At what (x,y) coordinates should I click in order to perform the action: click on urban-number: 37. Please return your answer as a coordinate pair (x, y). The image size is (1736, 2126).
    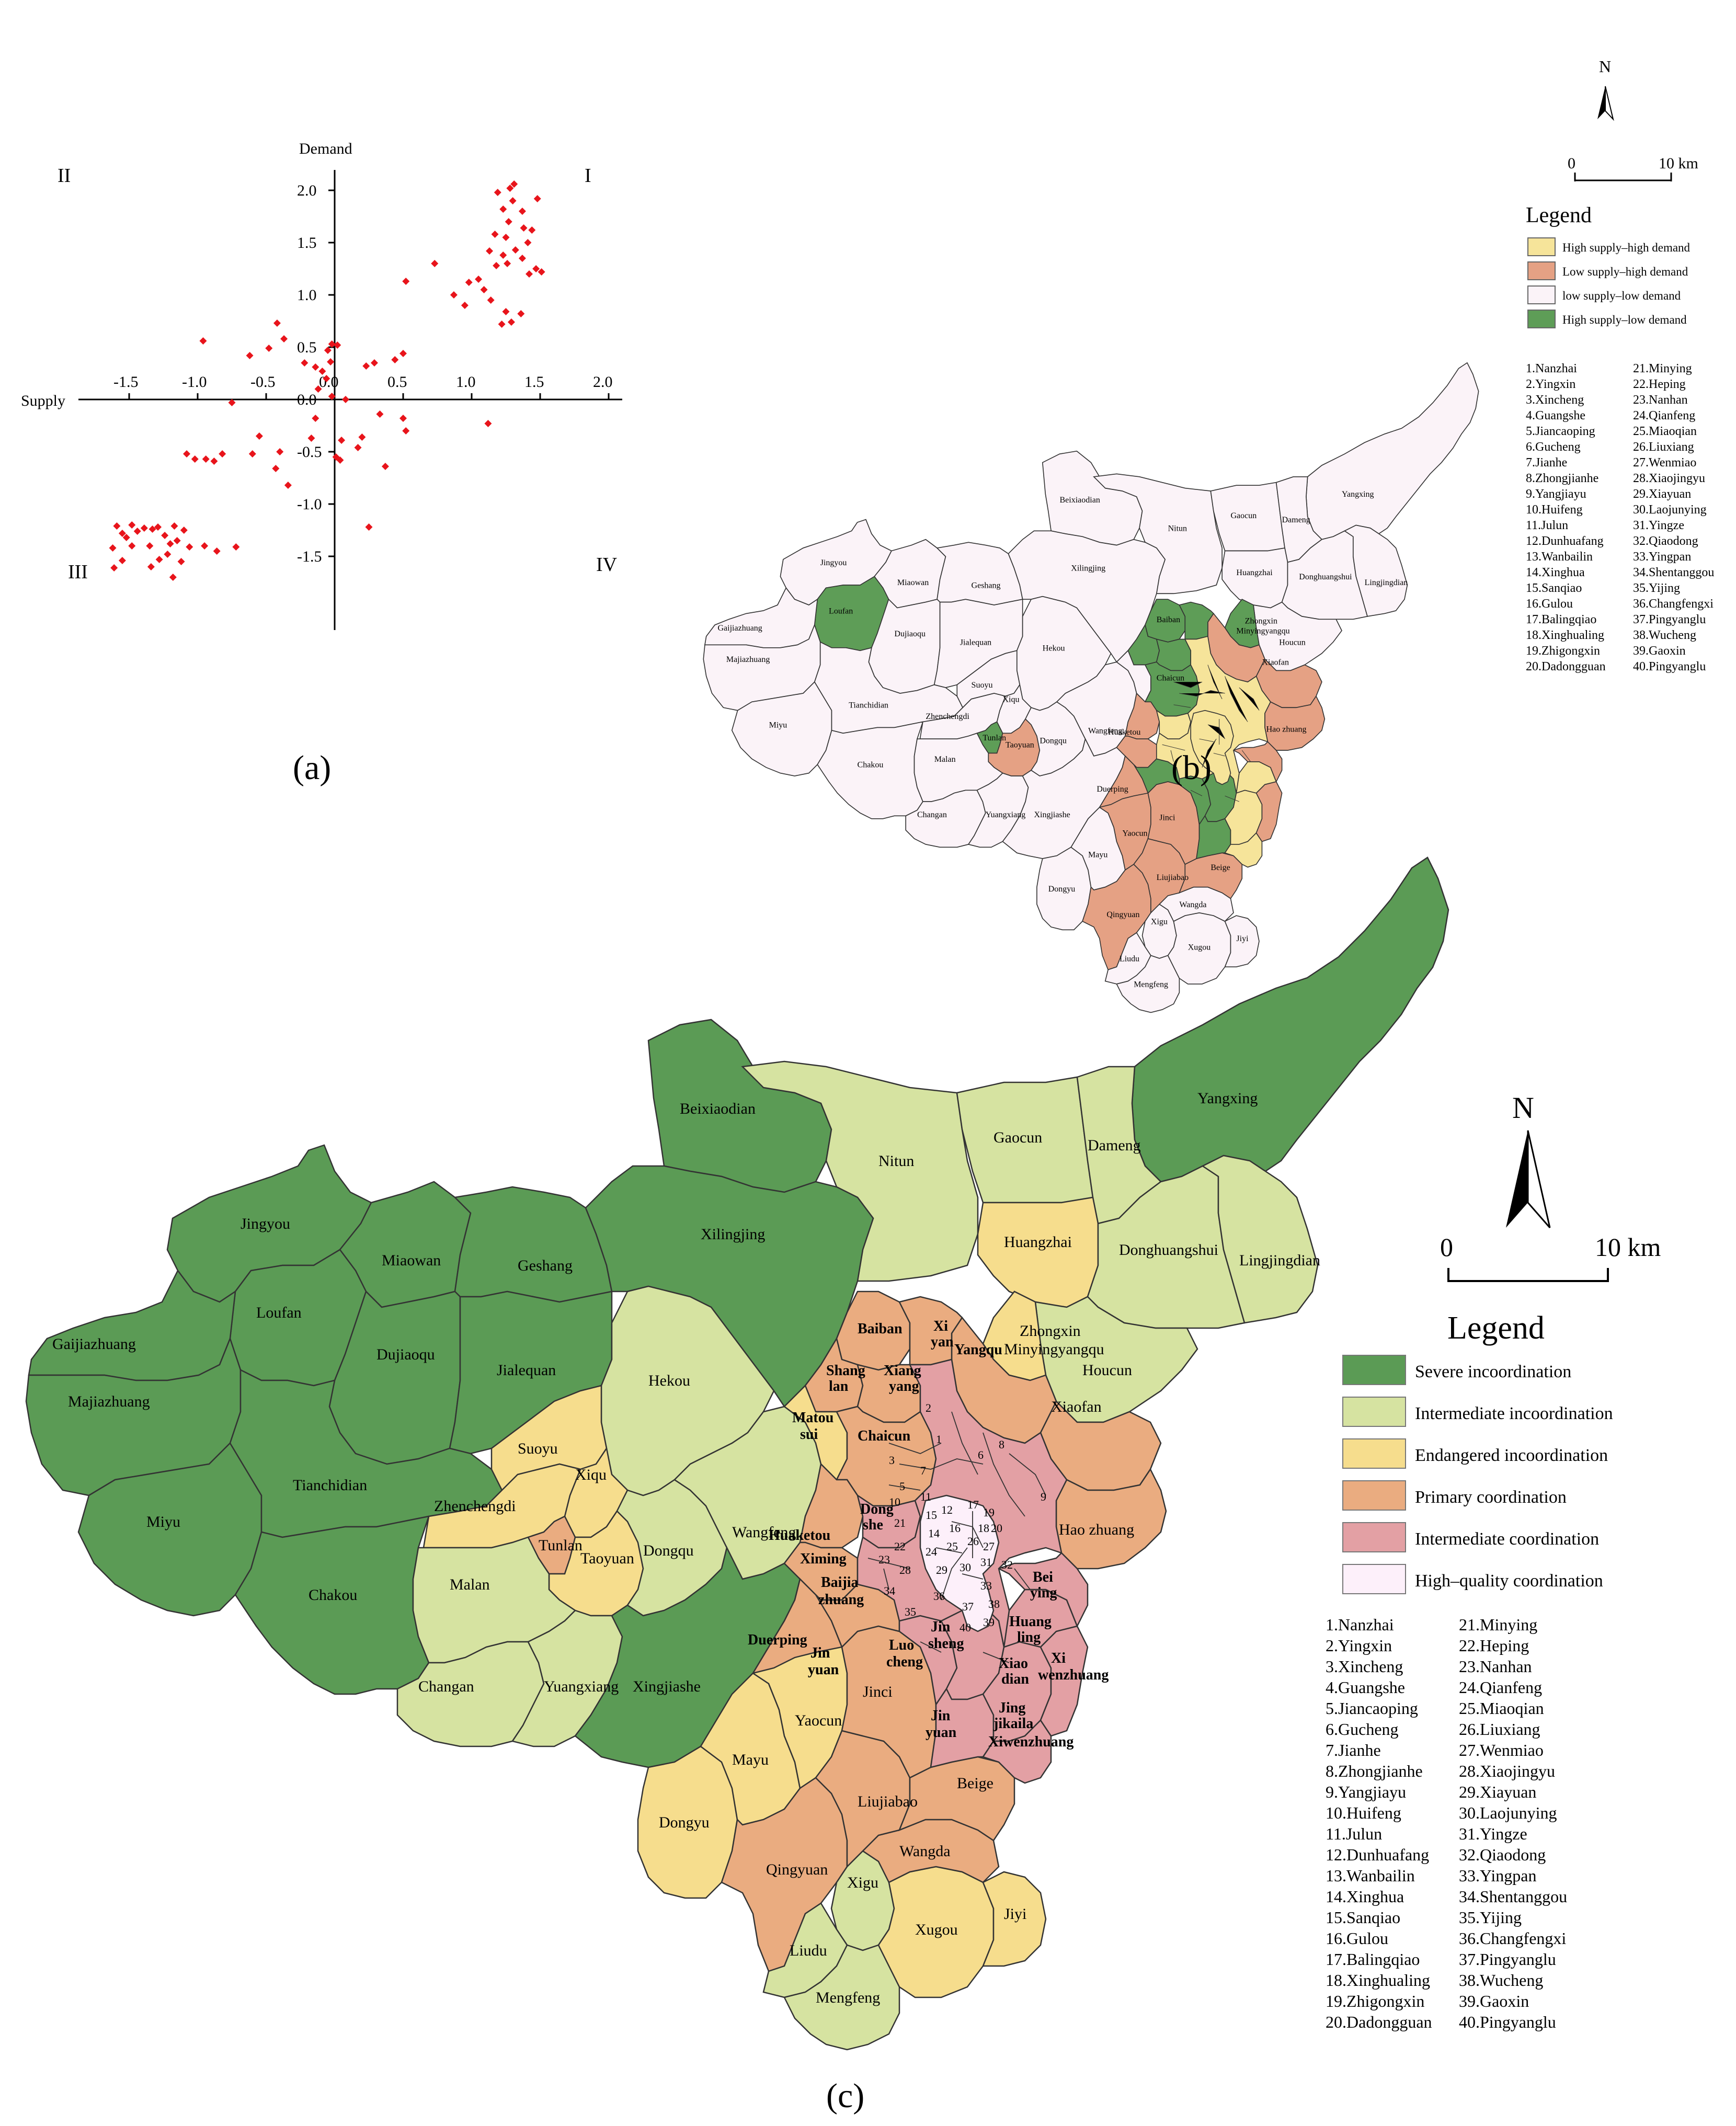
    Looking at the image, I should click on (968, 1606).